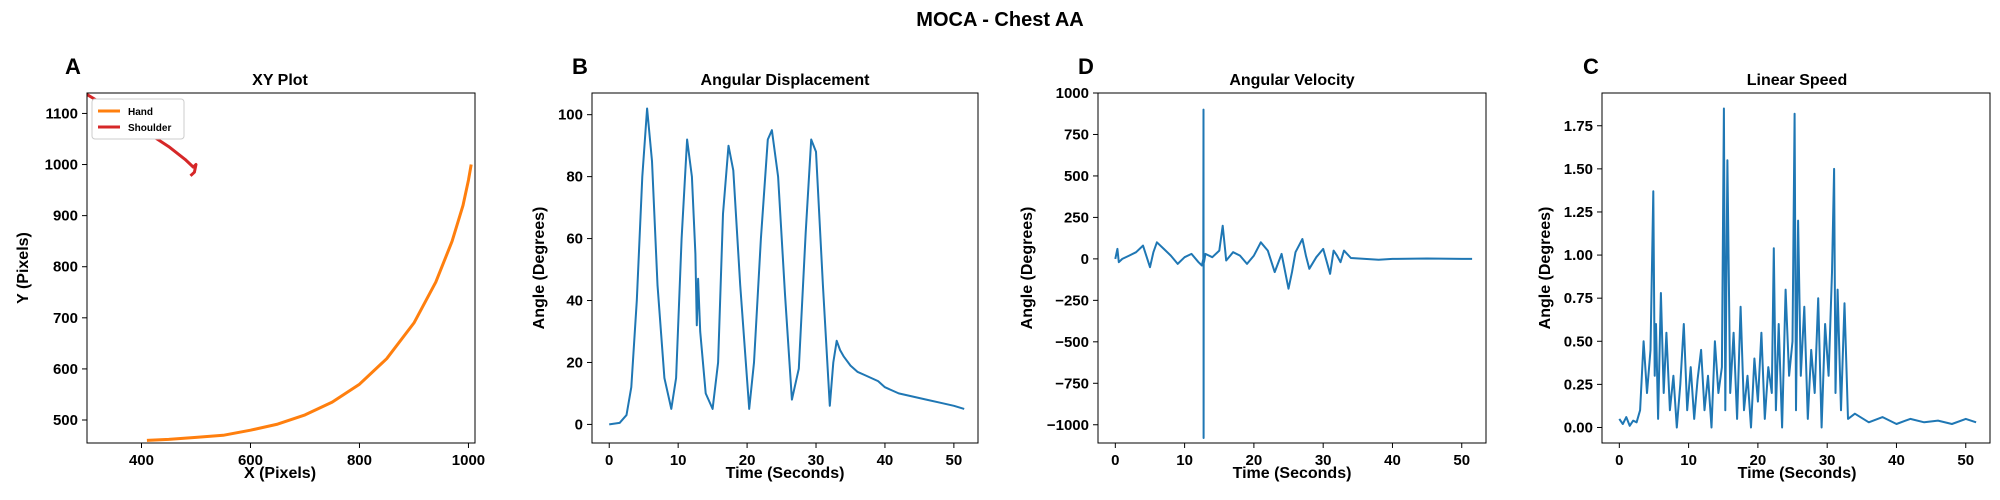 The height and width of the screenshot is (500, 2000). I want to click on series-line-hand, so click(309, 303).